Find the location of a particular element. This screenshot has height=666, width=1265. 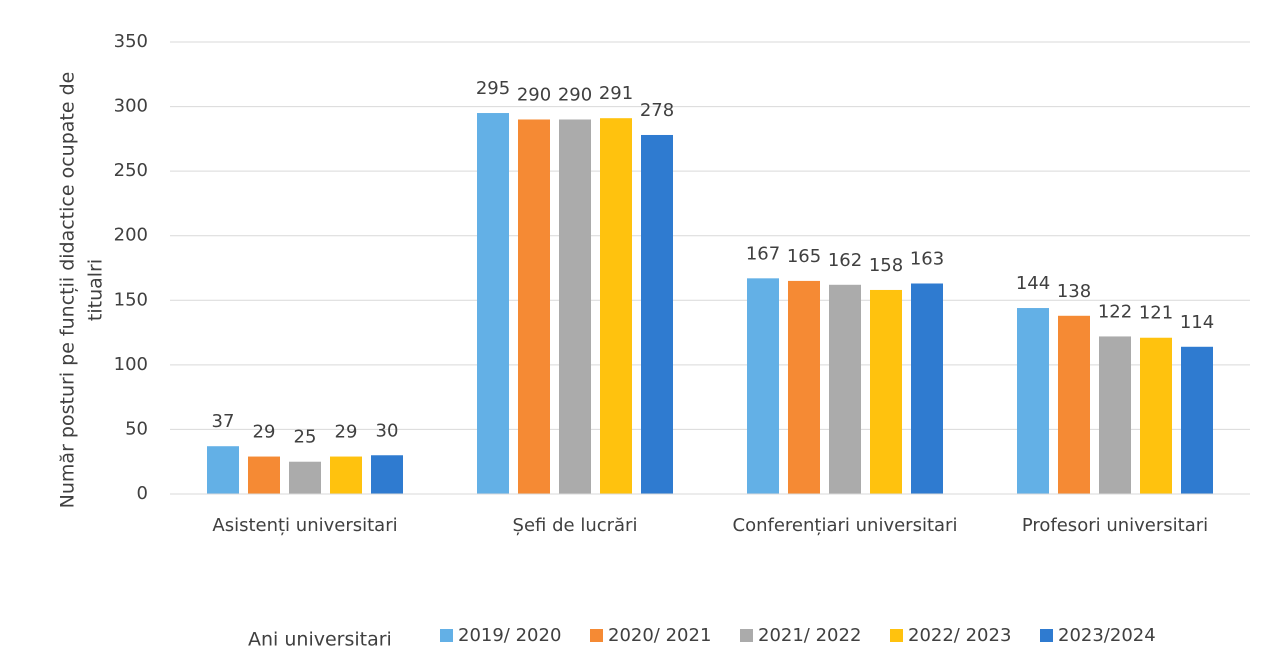

x-tick-label: Profesori universitari is located at coordinates (1115, 525).